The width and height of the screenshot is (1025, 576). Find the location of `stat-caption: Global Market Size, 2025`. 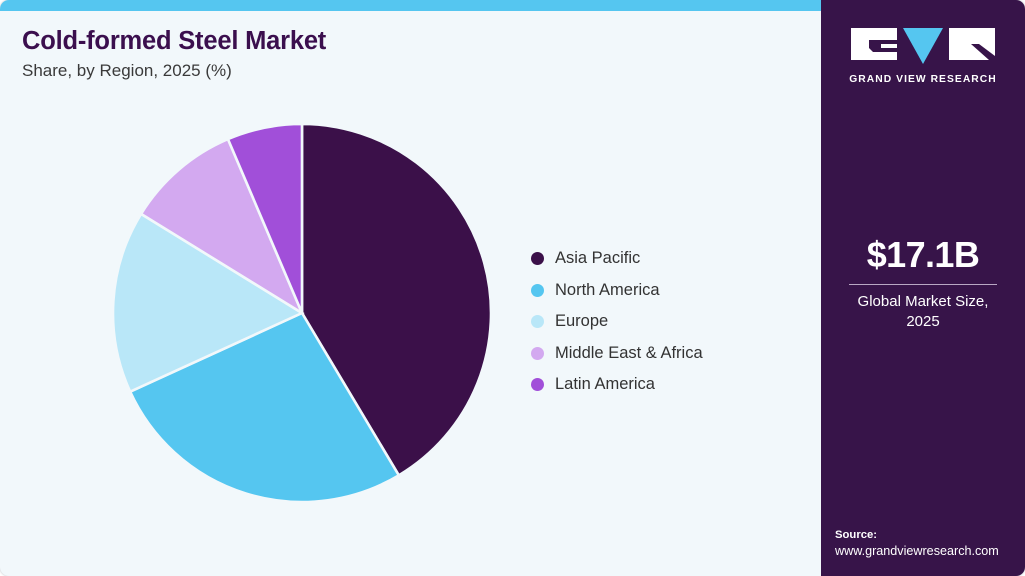

stat-caption: Global Market Size, 2025 is located at coordinates (923, 311).